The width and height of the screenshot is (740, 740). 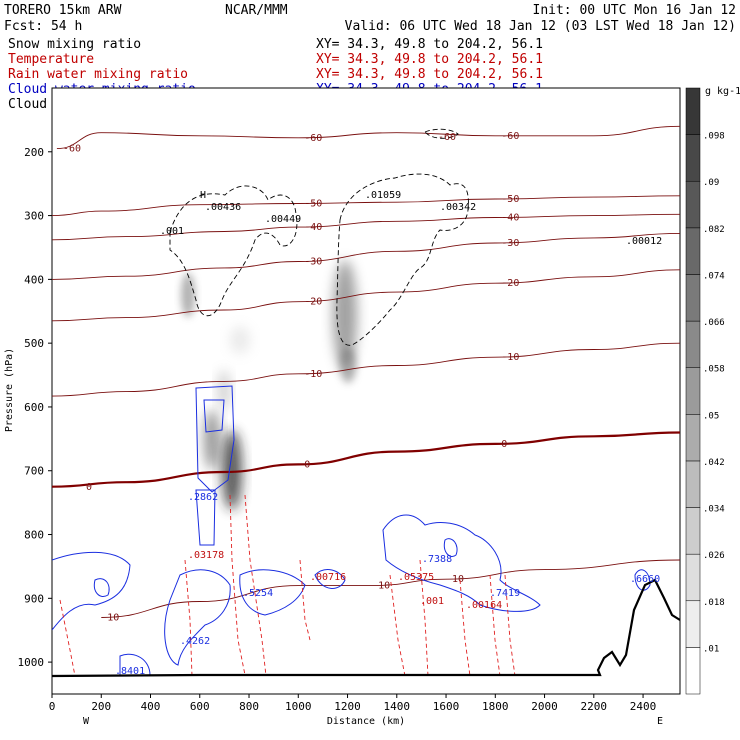 I want to click on colorbar-label-11: .098, so click(x=714, y=137).